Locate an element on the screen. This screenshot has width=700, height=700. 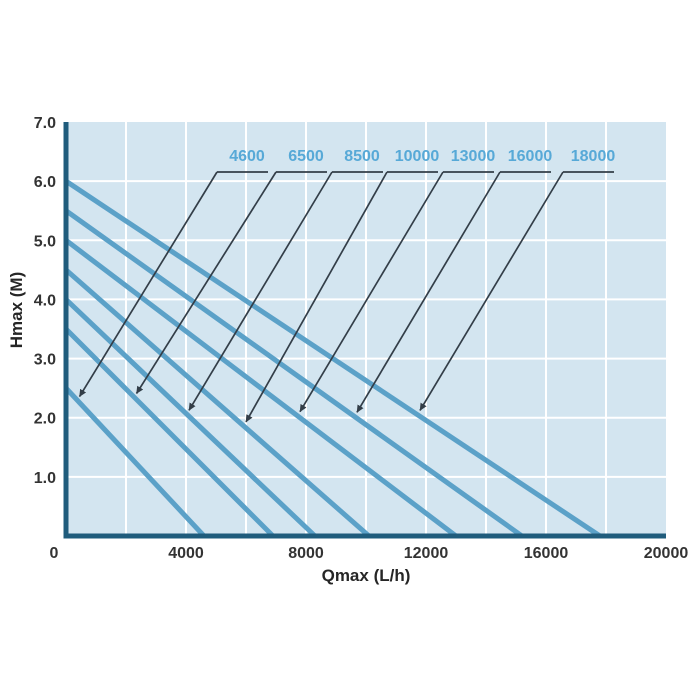
x-tick-12000: 12000 is located at coordinates (426, 553).